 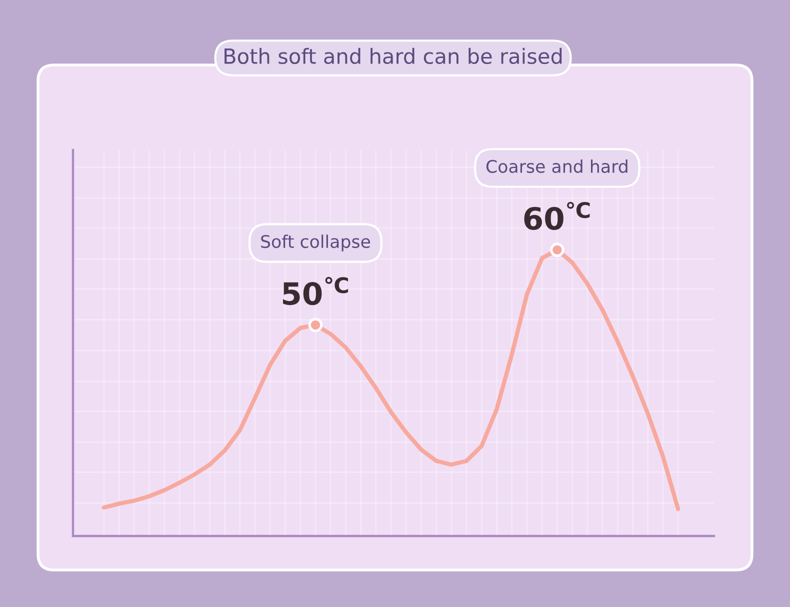 I want to click on data-label: 50$^{℃}$, so click(x=315, y=291).